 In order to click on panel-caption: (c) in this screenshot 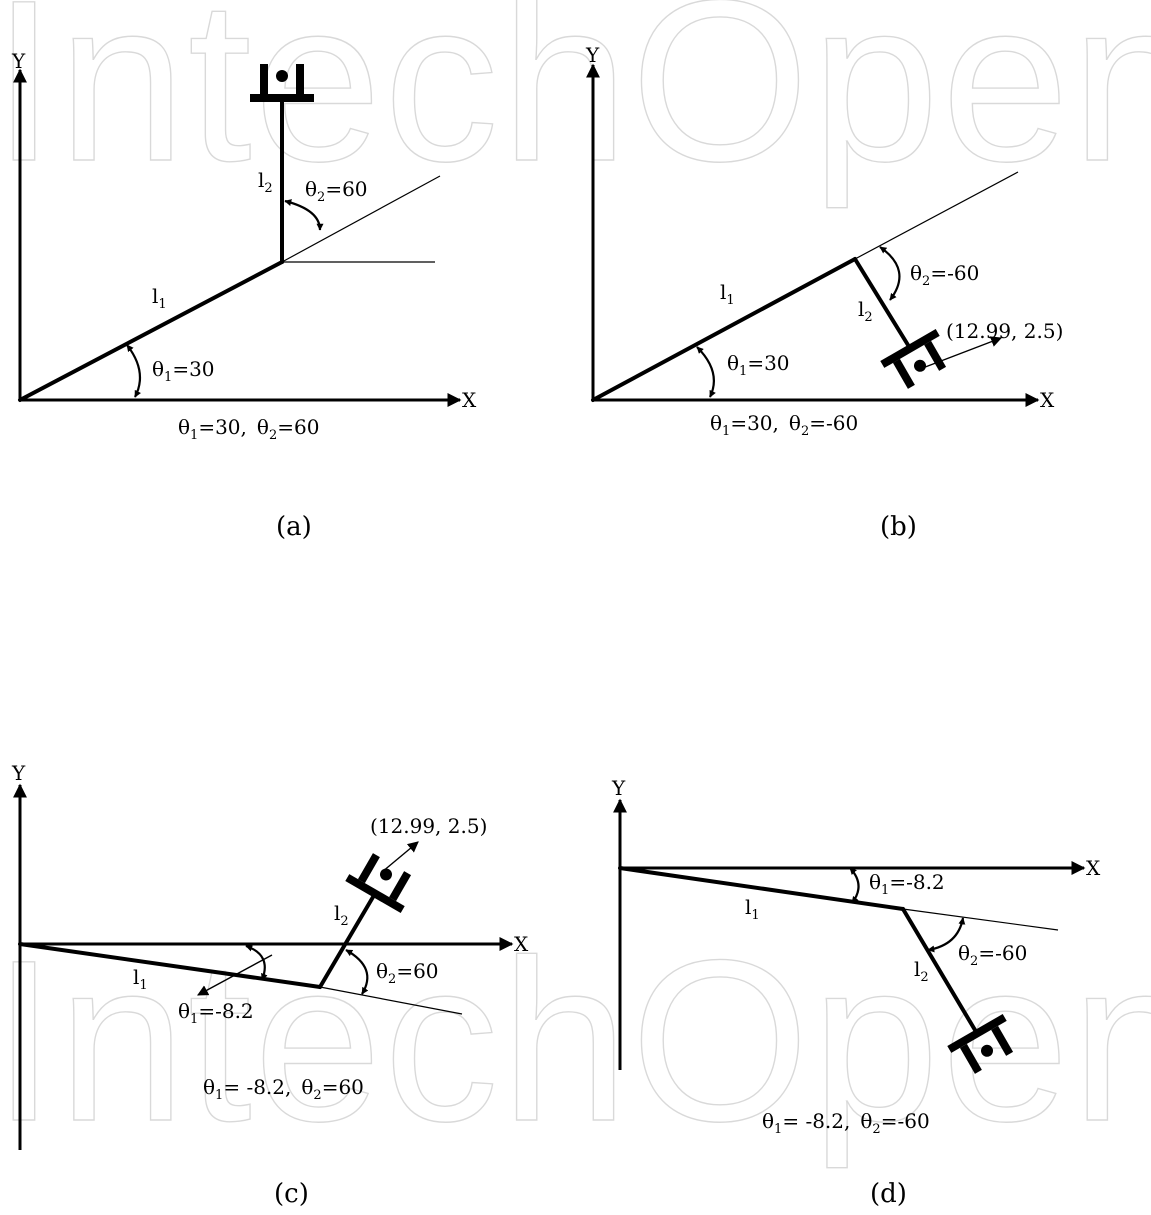, I will do `click(291, 1194)`.